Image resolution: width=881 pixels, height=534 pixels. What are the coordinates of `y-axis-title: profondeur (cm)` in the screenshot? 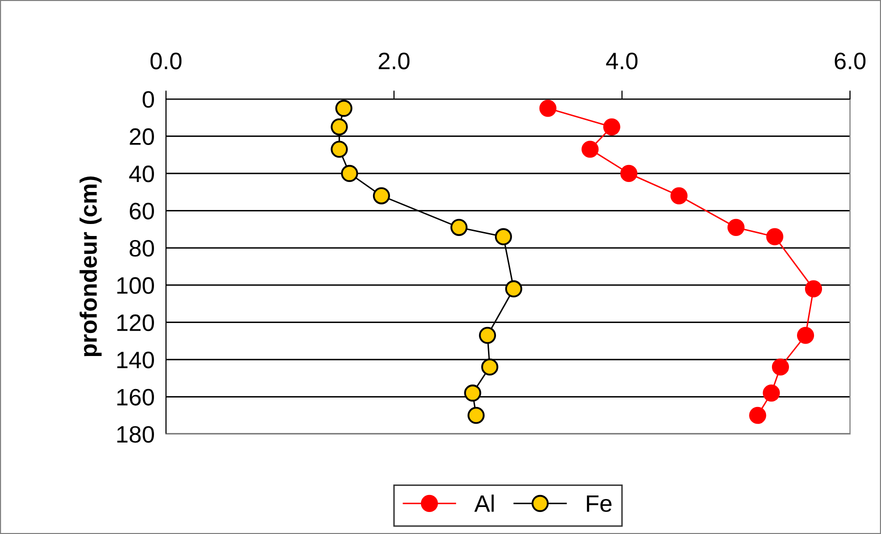 It's located at (91, 266).